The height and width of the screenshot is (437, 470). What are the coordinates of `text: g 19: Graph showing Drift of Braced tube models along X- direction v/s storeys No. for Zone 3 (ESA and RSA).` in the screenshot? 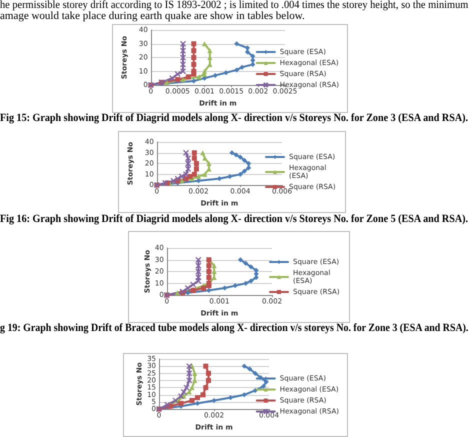 It's located at (234, 328).